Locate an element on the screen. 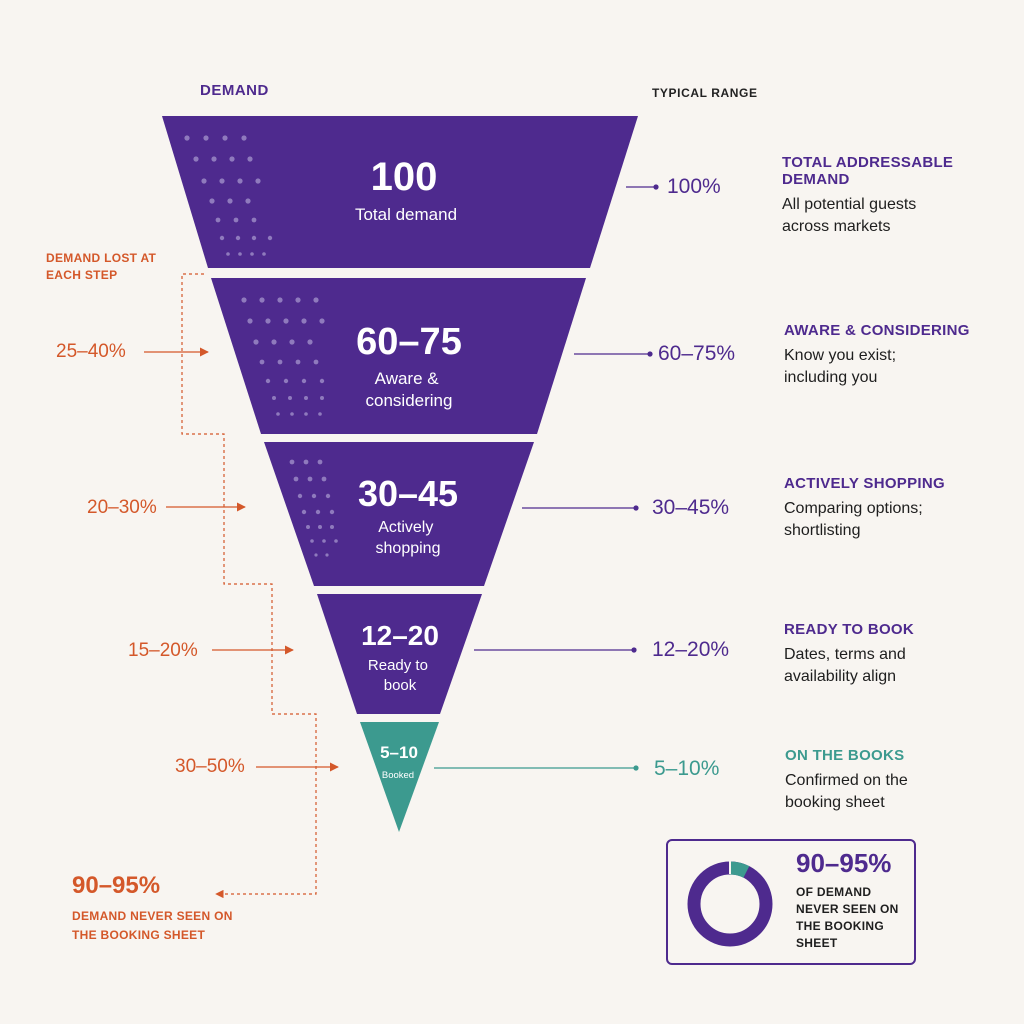  dot-pattern-total is located at coordinates (228, 195).